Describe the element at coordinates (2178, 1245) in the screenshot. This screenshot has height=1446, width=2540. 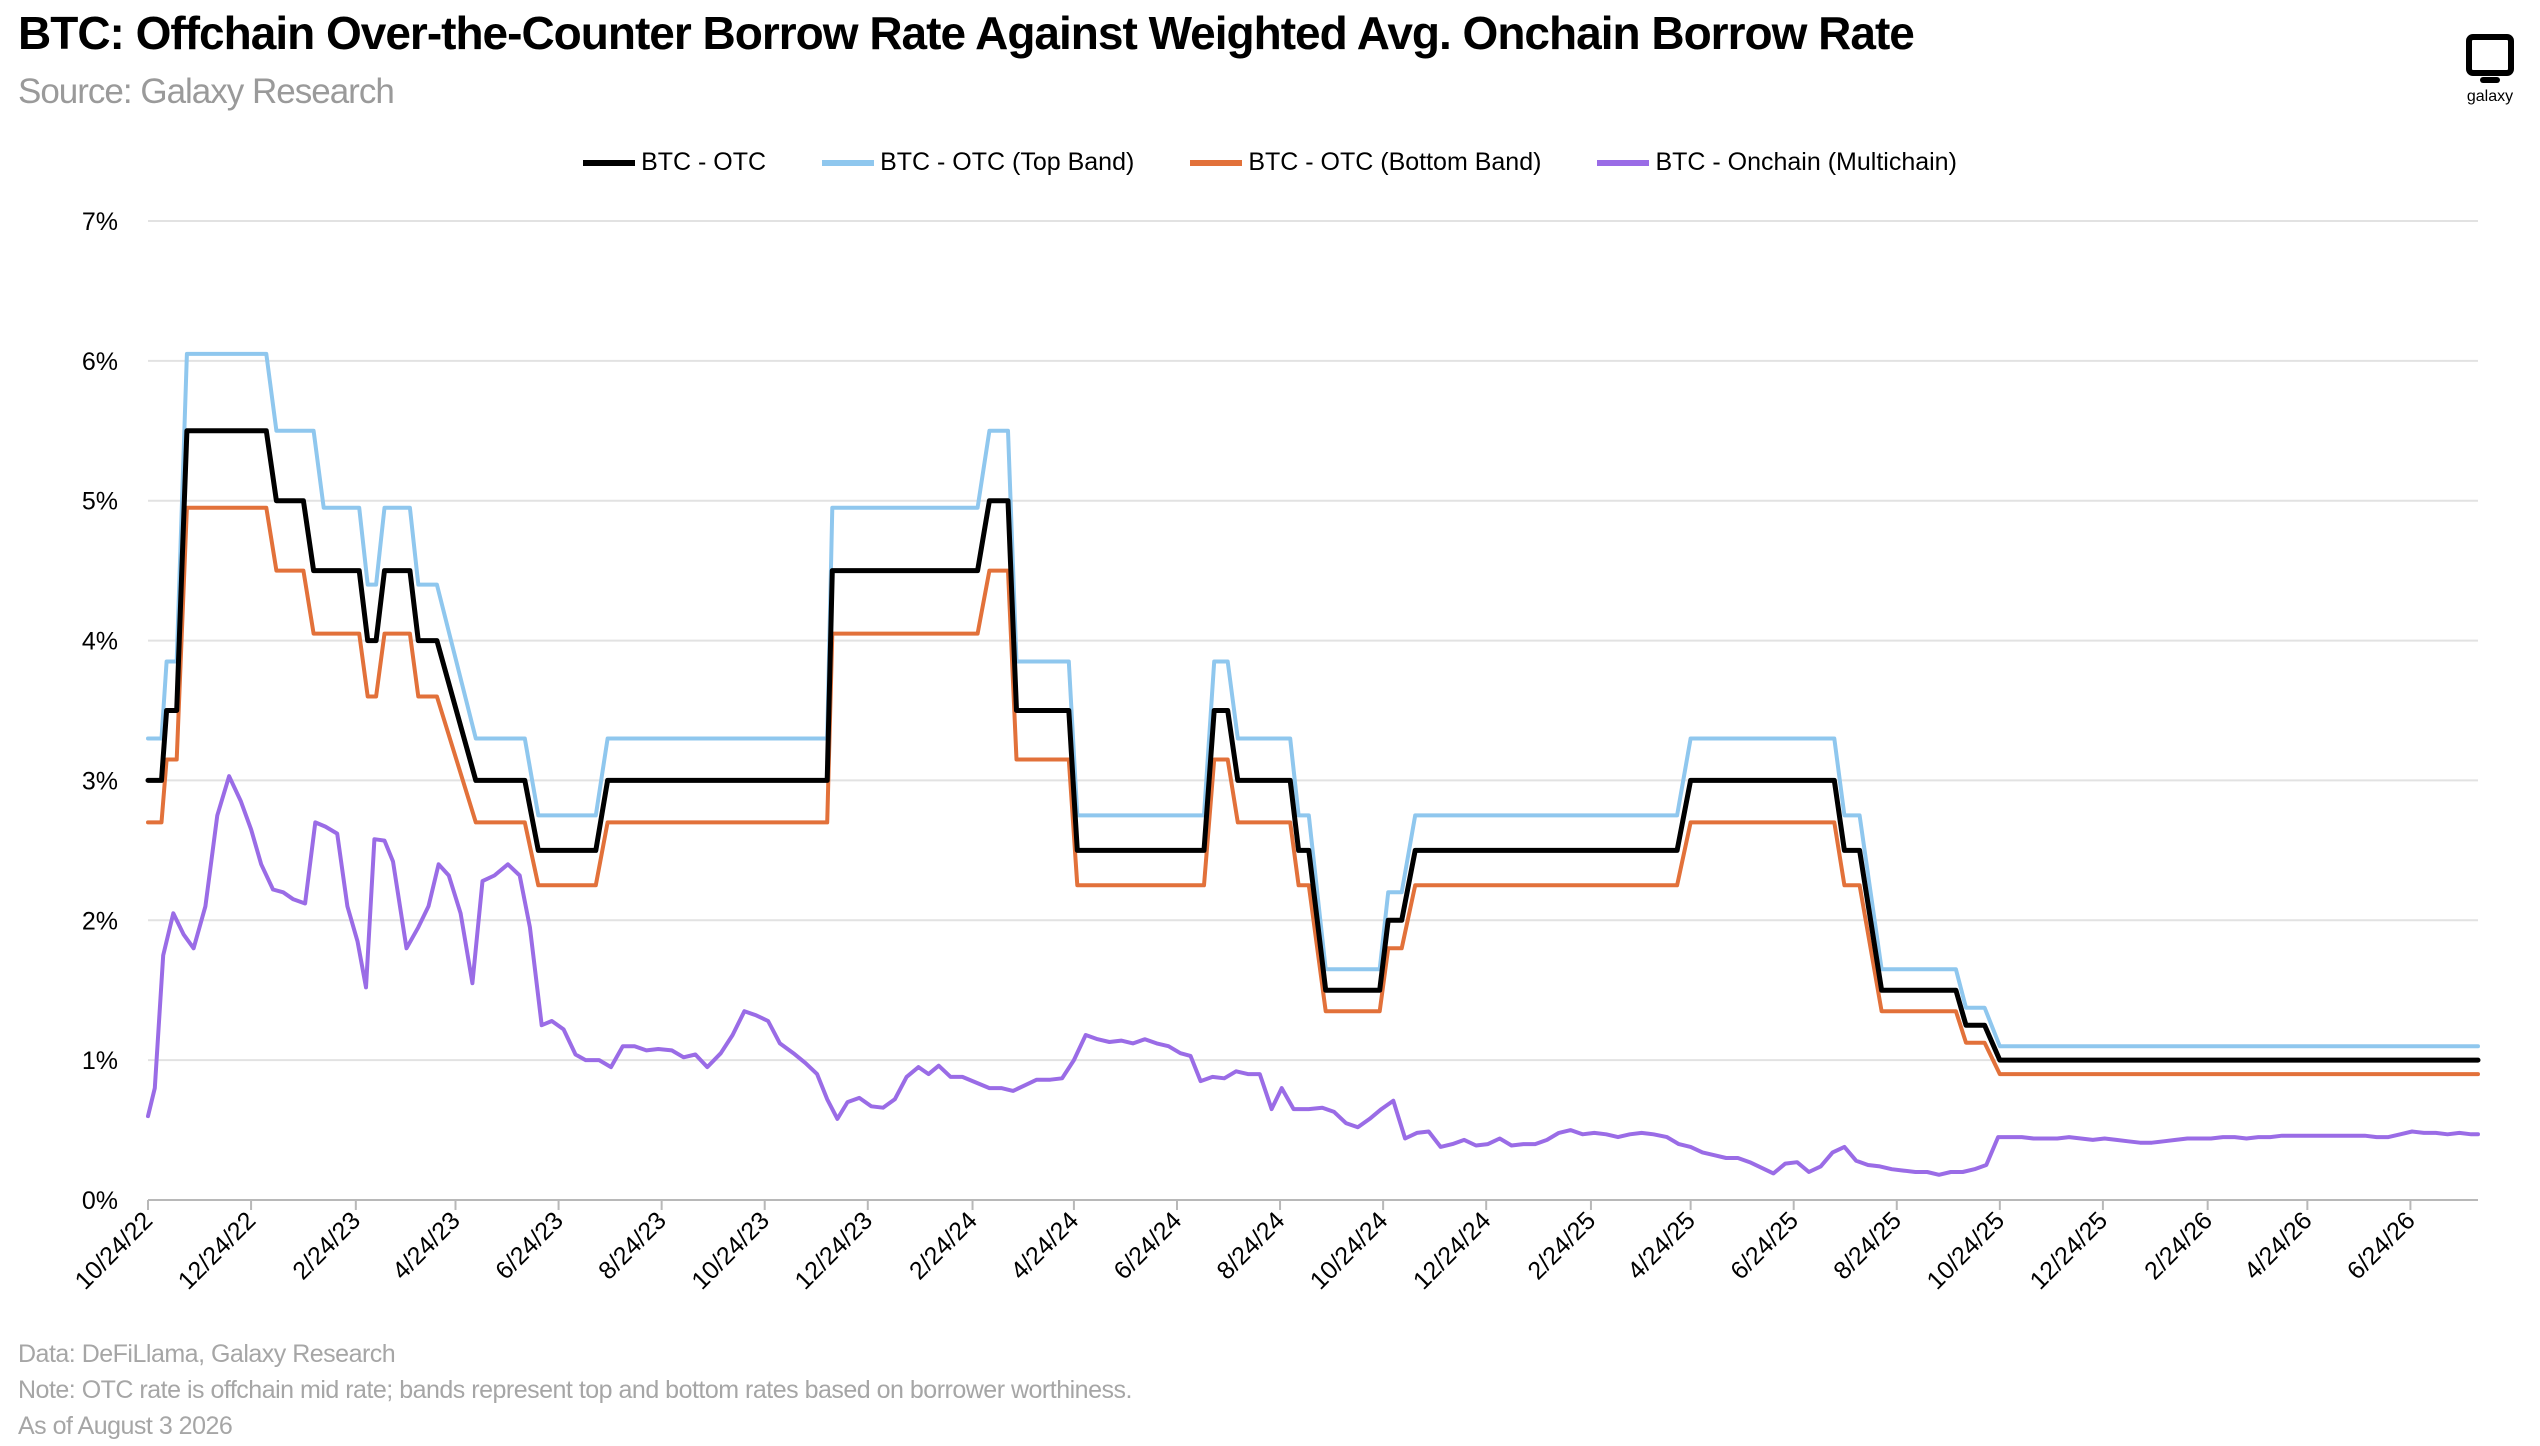
I see `x-tick-label: 2/24/26` at that location.